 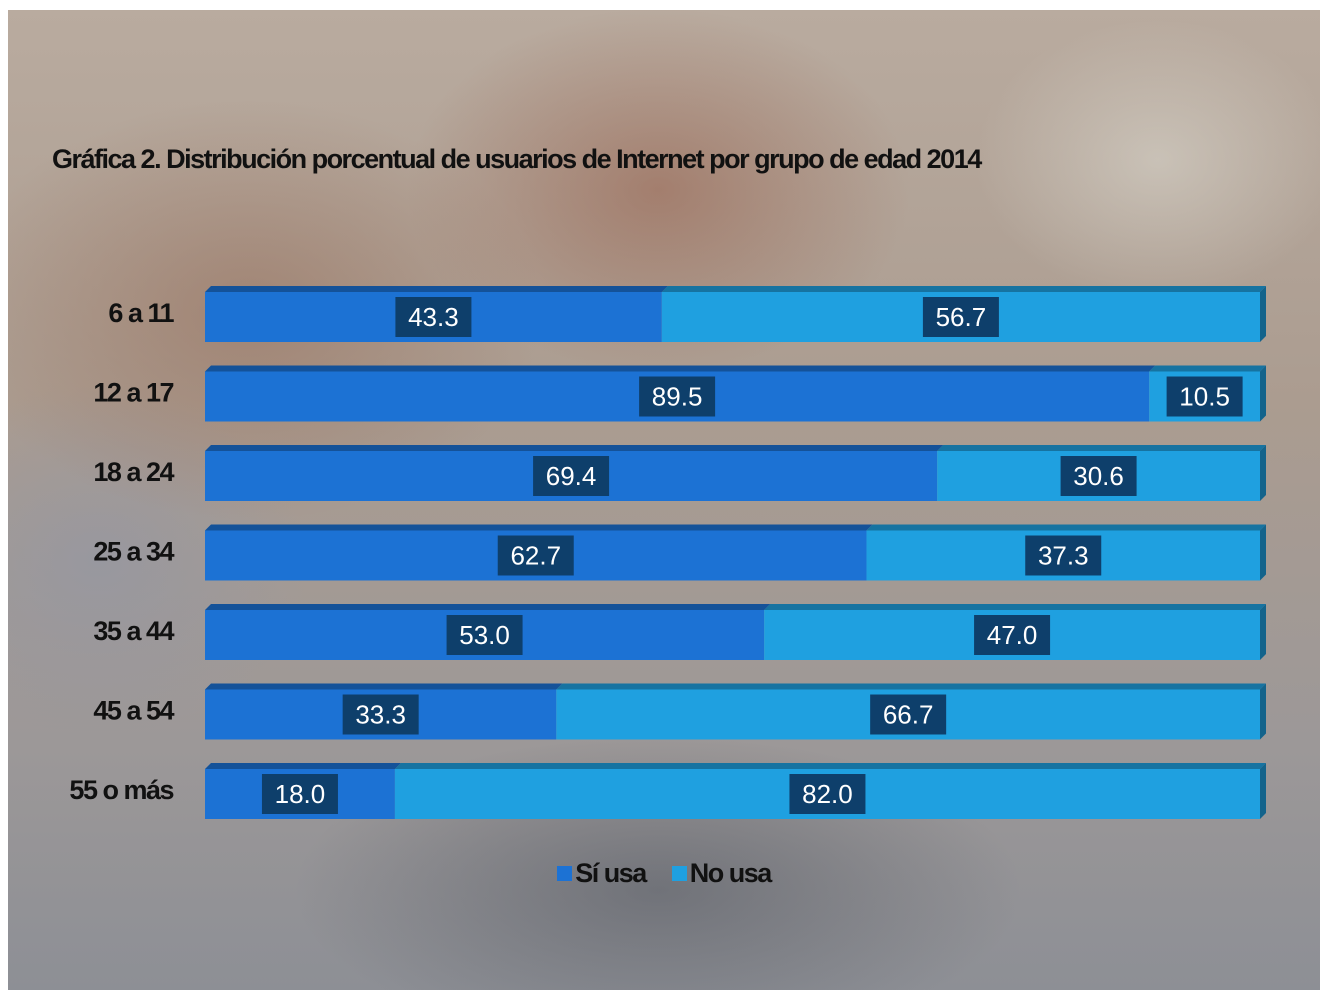 I want to click on data-label-no-usa: 56.7, so click(x=961, y=317).